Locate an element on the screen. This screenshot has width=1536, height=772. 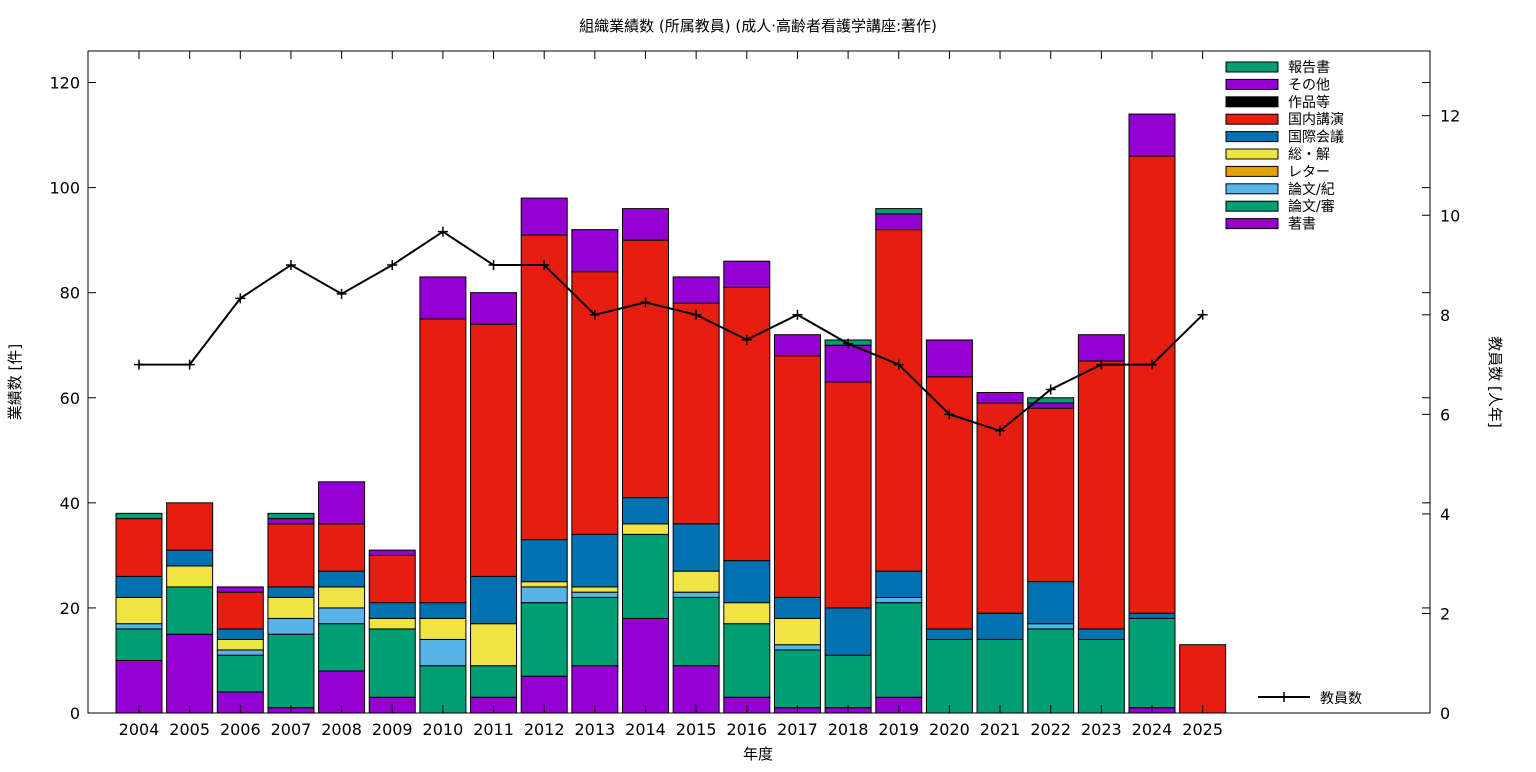
x-tick-label: 2005 is located at coordinates (189, 729).